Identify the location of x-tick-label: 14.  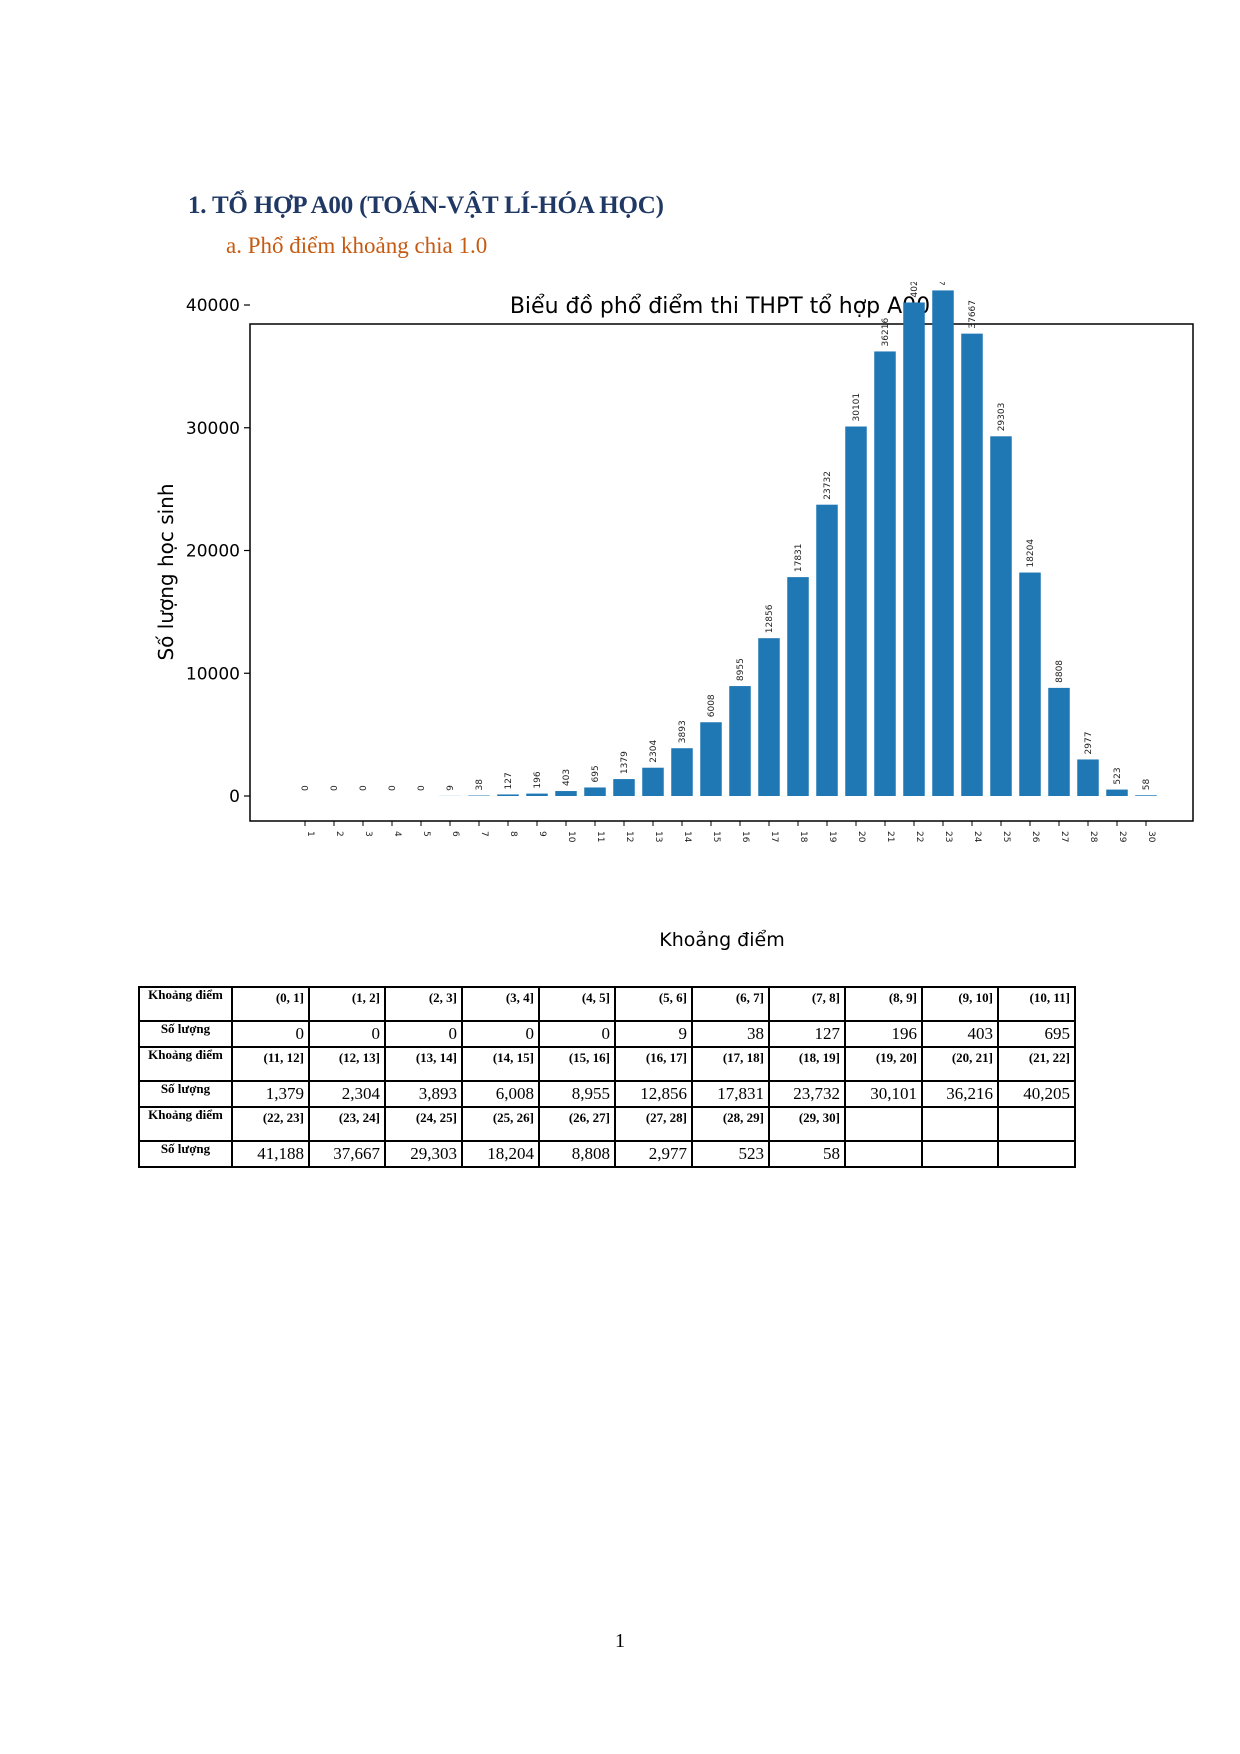
(687, 837).